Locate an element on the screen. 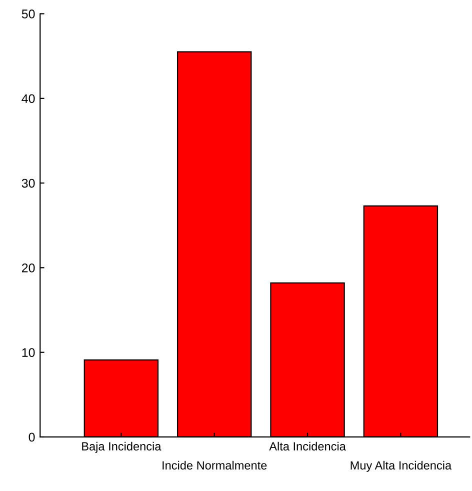 The image size is (472, 491). y-tick-label: 0 is located at coordinates (31, 437).